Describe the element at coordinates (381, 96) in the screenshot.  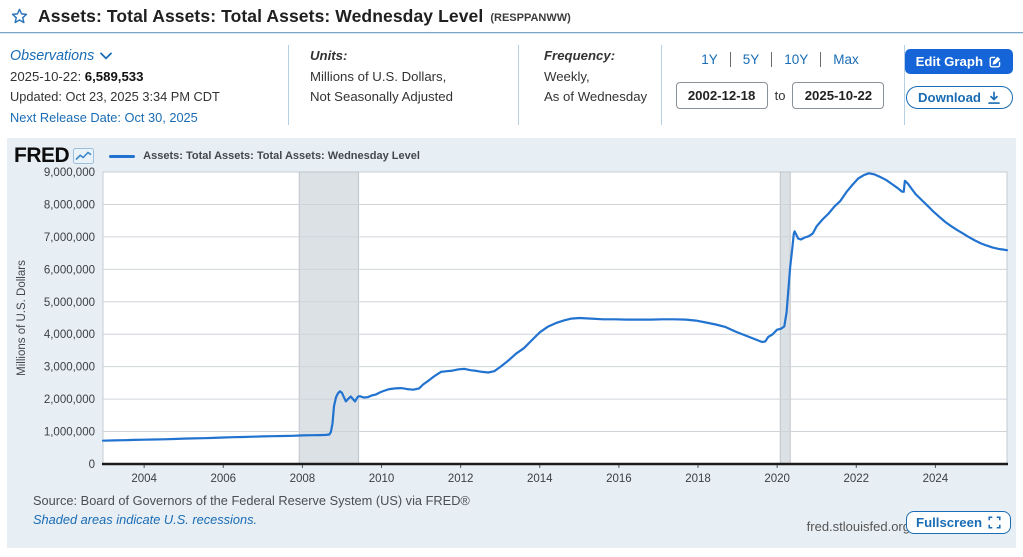
I see `units-line2: Not Seasonally Adjusted` at that location.